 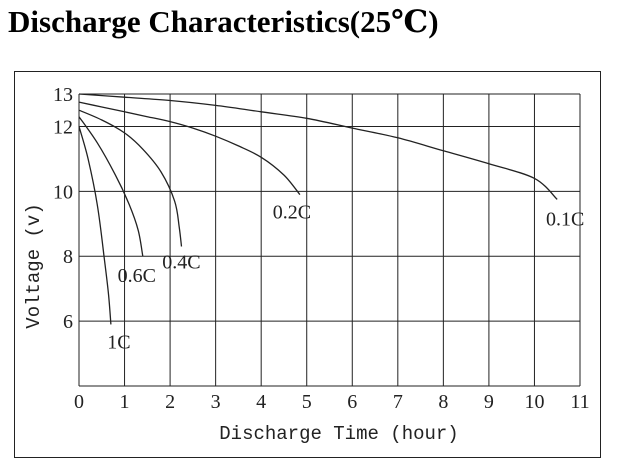 I want to click on x-tick-label: 7, so click(x=398, y=402).